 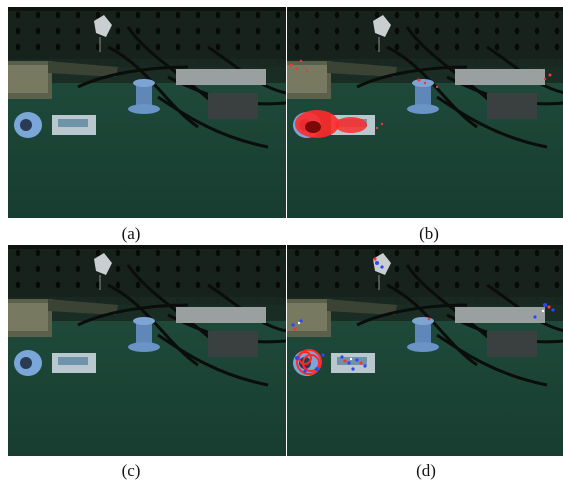 What do you see at coordinates (423, 316) in the screenshot?
I see `red-blue-keypoint-overlay` at bounding box center [423, 316].